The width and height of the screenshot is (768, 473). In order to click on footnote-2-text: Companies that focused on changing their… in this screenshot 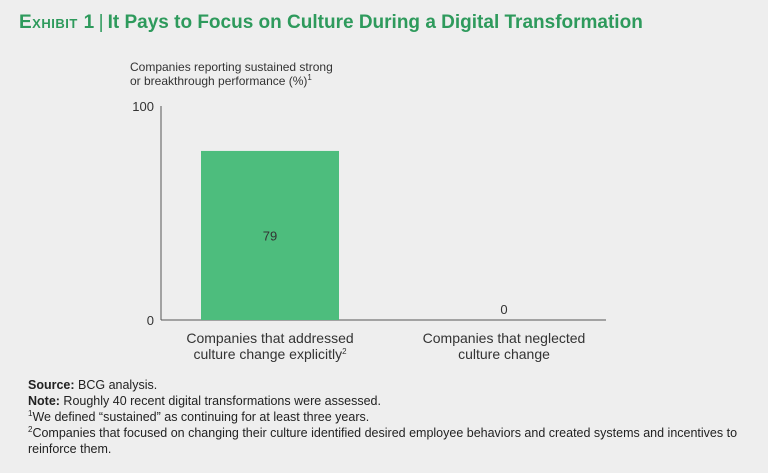, I will do `click(383, 441)`.